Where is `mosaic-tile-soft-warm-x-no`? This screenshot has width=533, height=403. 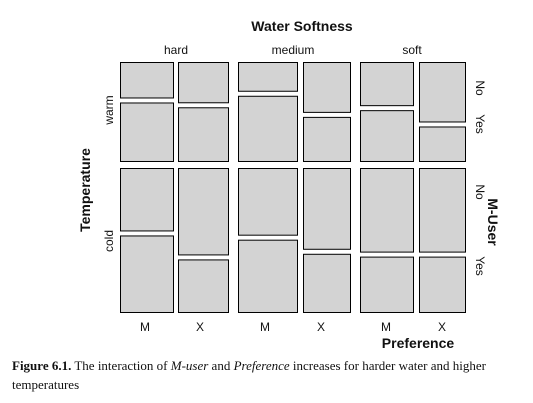 mosaic-tile-soft-warm-x-no is located at coordinates (442, 92).